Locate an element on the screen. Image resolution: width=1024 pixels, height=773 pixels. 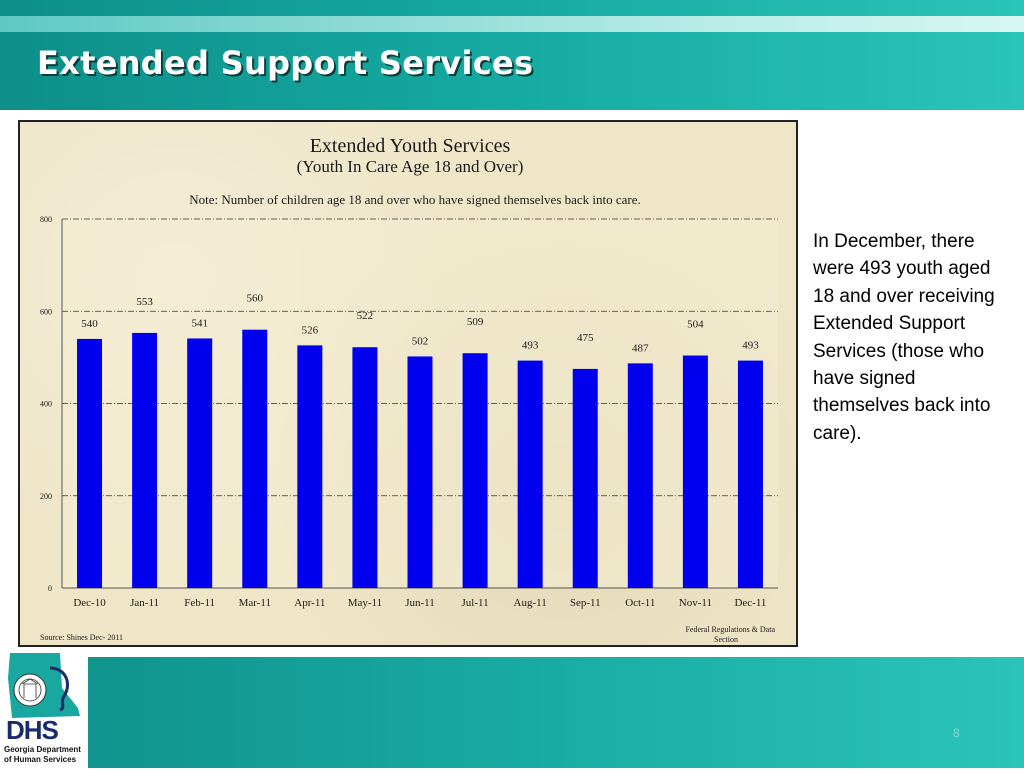
x-tick-label: Nov-11 is located at coordinates (695, 603).